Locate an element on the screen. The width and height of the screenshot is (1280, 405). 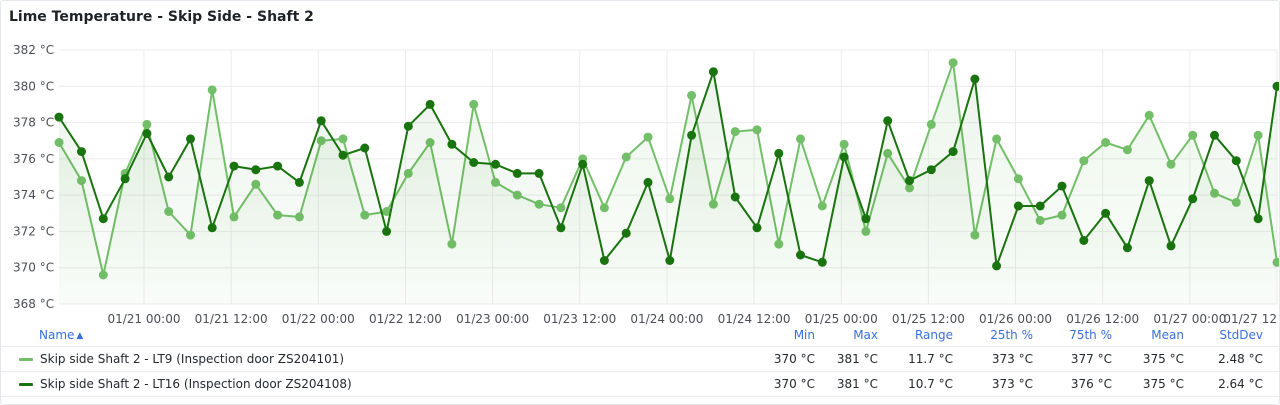
x-tick-label: 01/26 12:00 is located at coordinates (1102, 319).